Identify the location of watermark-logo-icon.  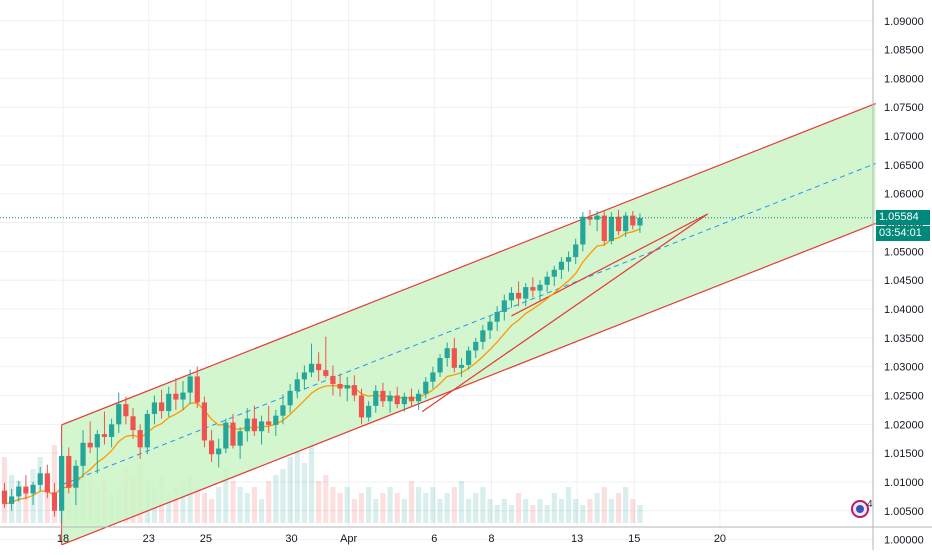
(860, 509).